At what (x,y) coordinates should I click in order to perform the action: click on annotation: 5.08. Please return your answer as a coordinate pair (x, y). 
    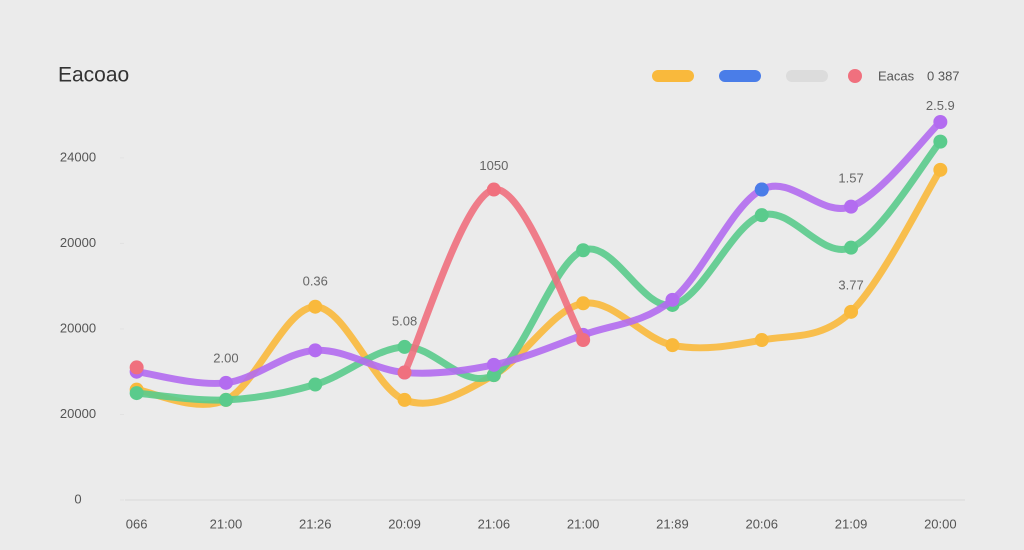
    Looking at the image, I should click on (404, 321).